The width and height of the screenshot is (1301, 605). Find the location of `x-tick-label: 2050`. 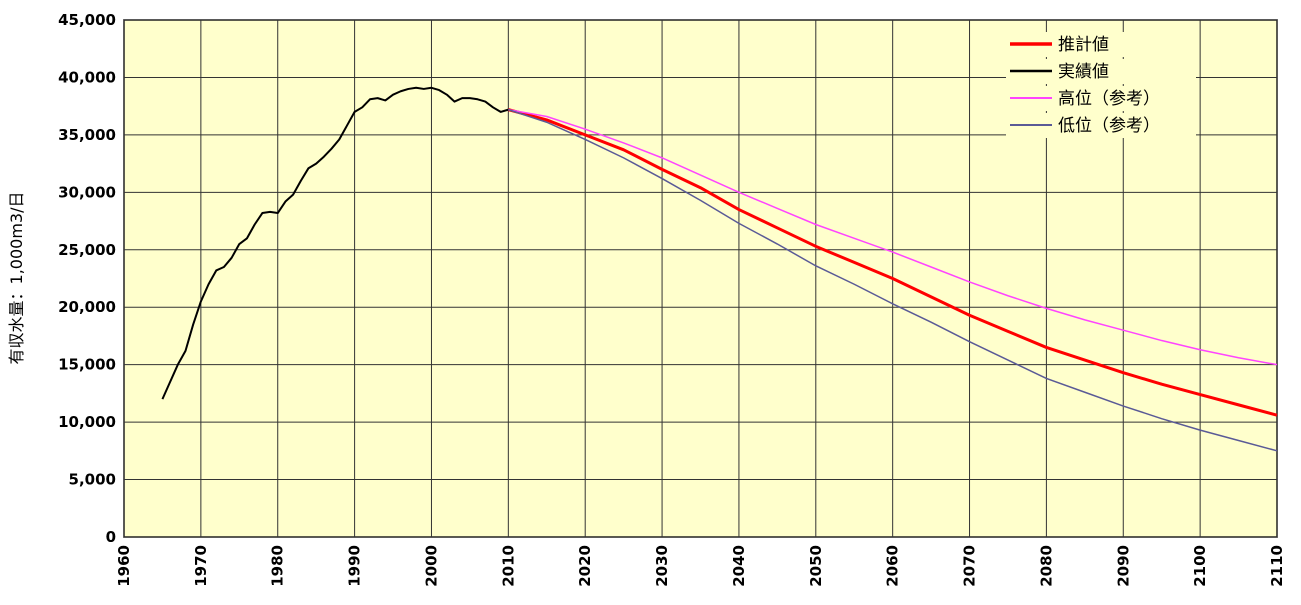

x-tick-label: 2050 is located at coordinates (816, 566).